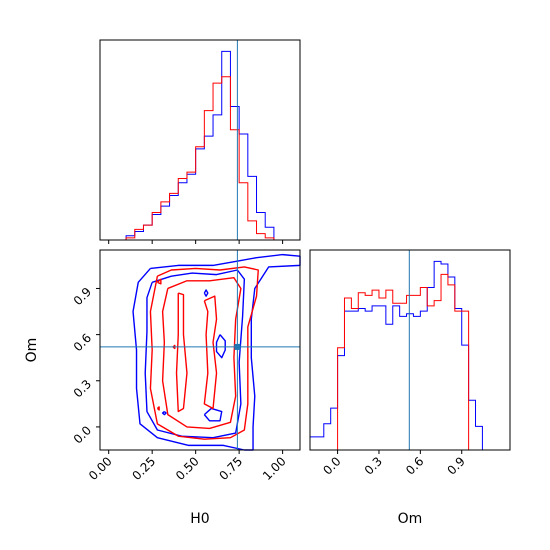 The height and width of the screenshot is (550, 550). What do you see at coordinates (82, 296) in the screenshot?
I see `contour-ytick-label-3: 0.9` at bounding box center [82, 296].